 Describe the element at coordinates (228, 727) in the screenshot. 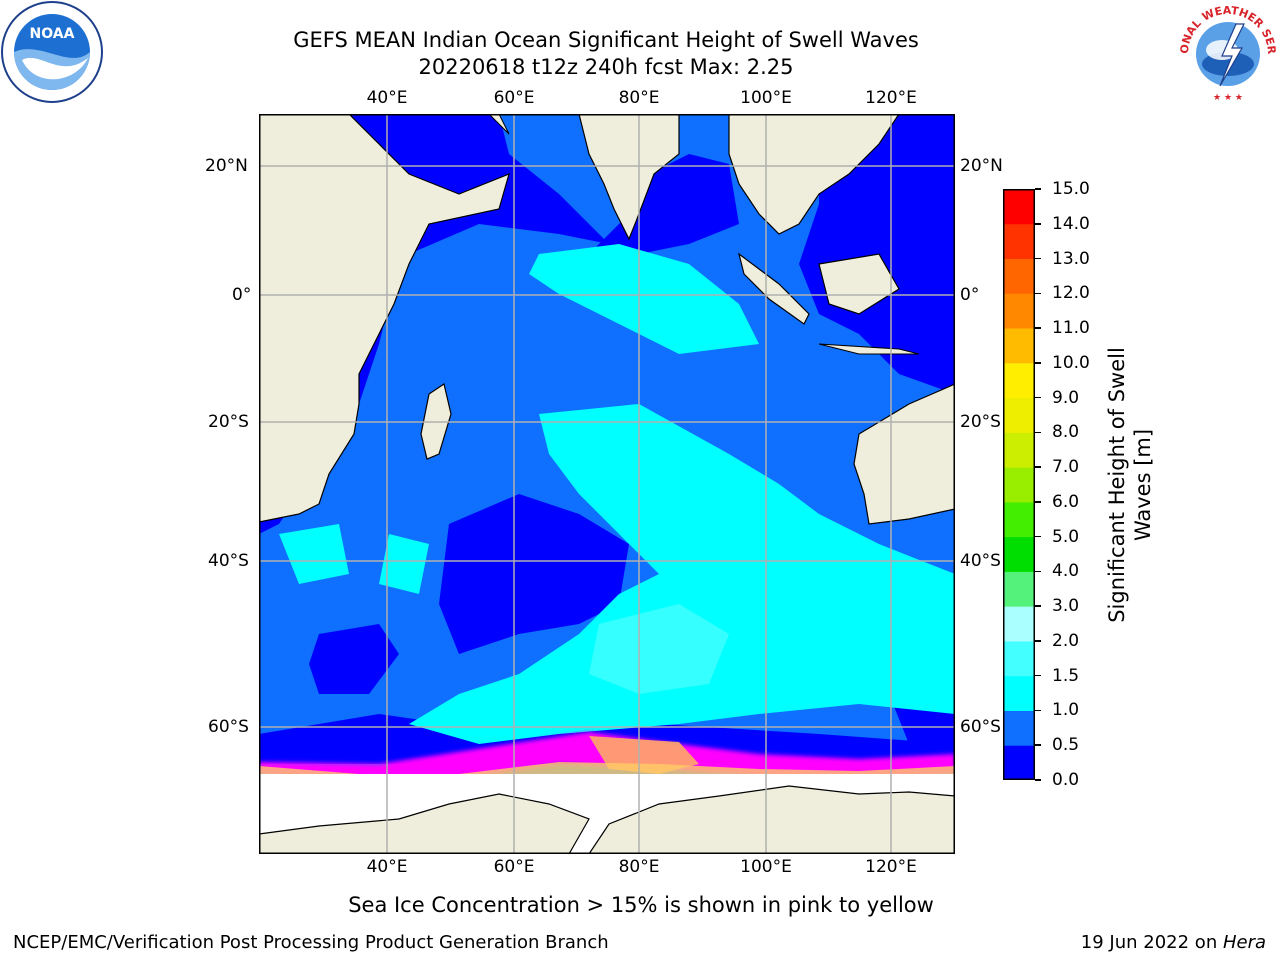

I see `lat-label-left-60s: 60°S` at that location.